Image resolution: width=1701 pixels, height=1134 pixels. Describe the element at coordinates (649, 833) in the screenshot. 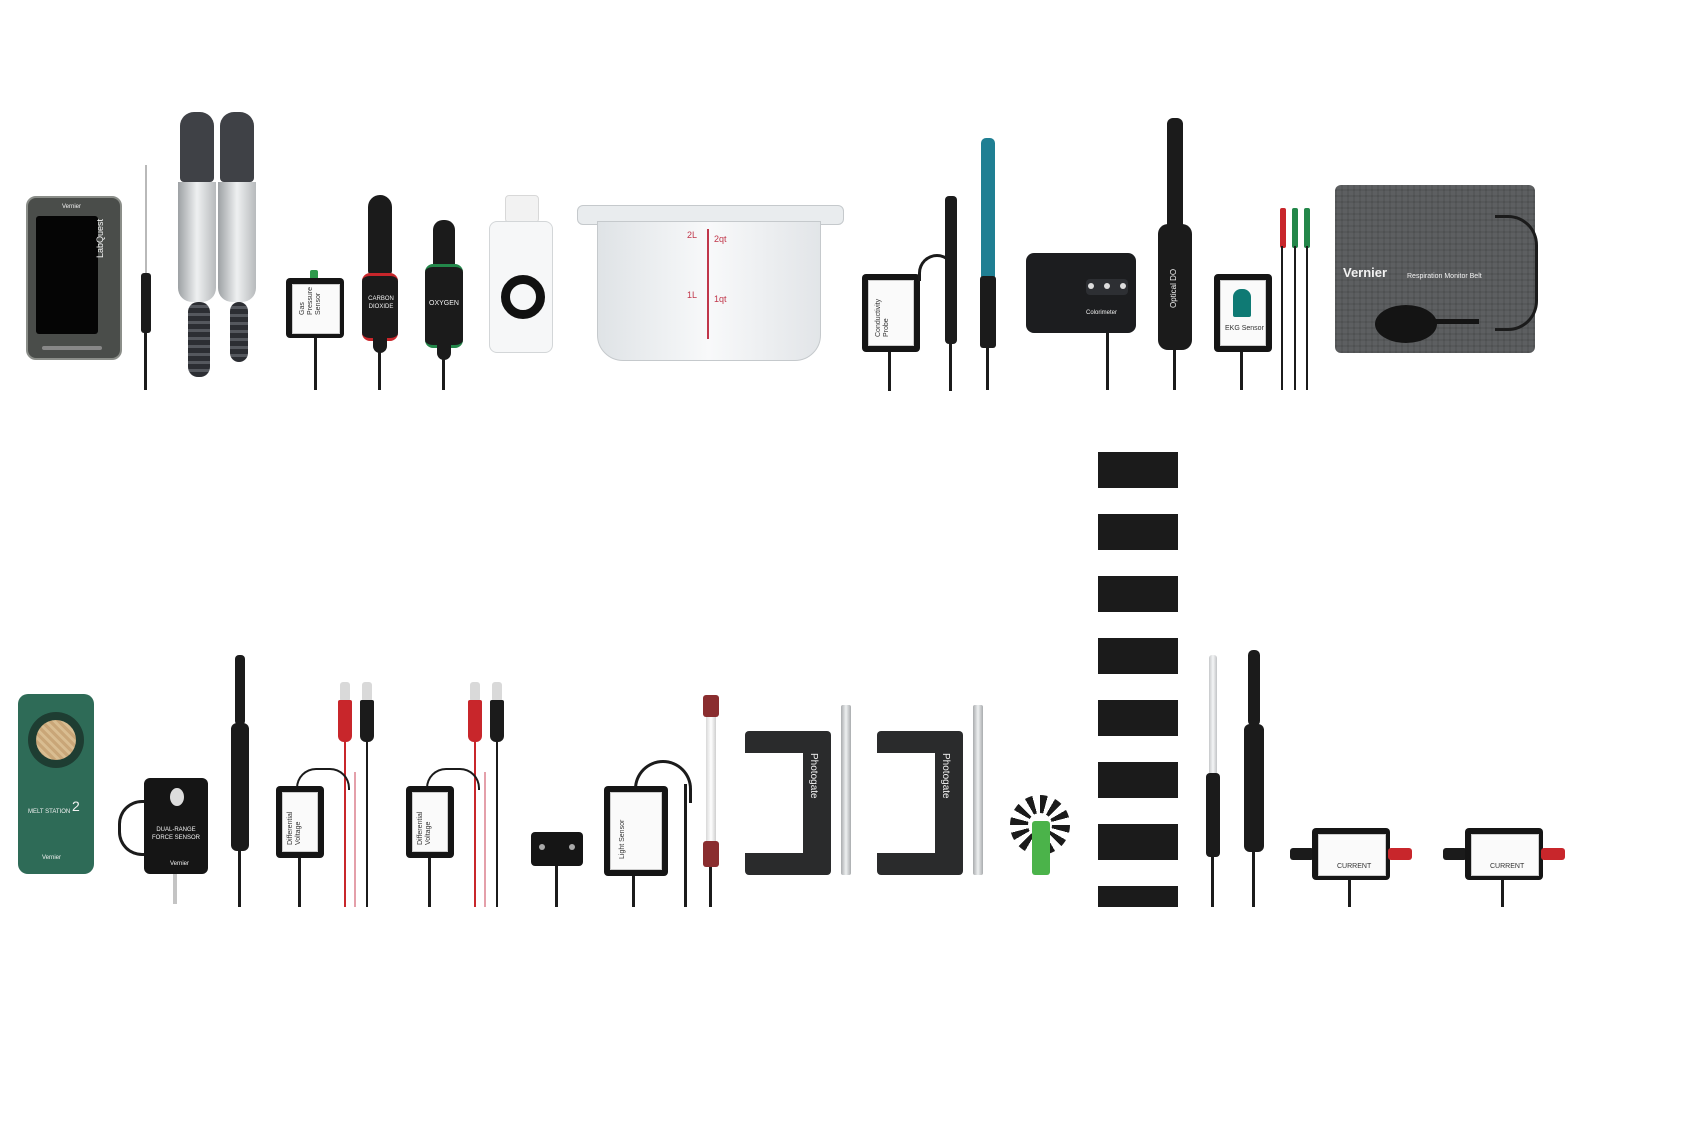

I see `light-sensor: Light Sensor` at that location.